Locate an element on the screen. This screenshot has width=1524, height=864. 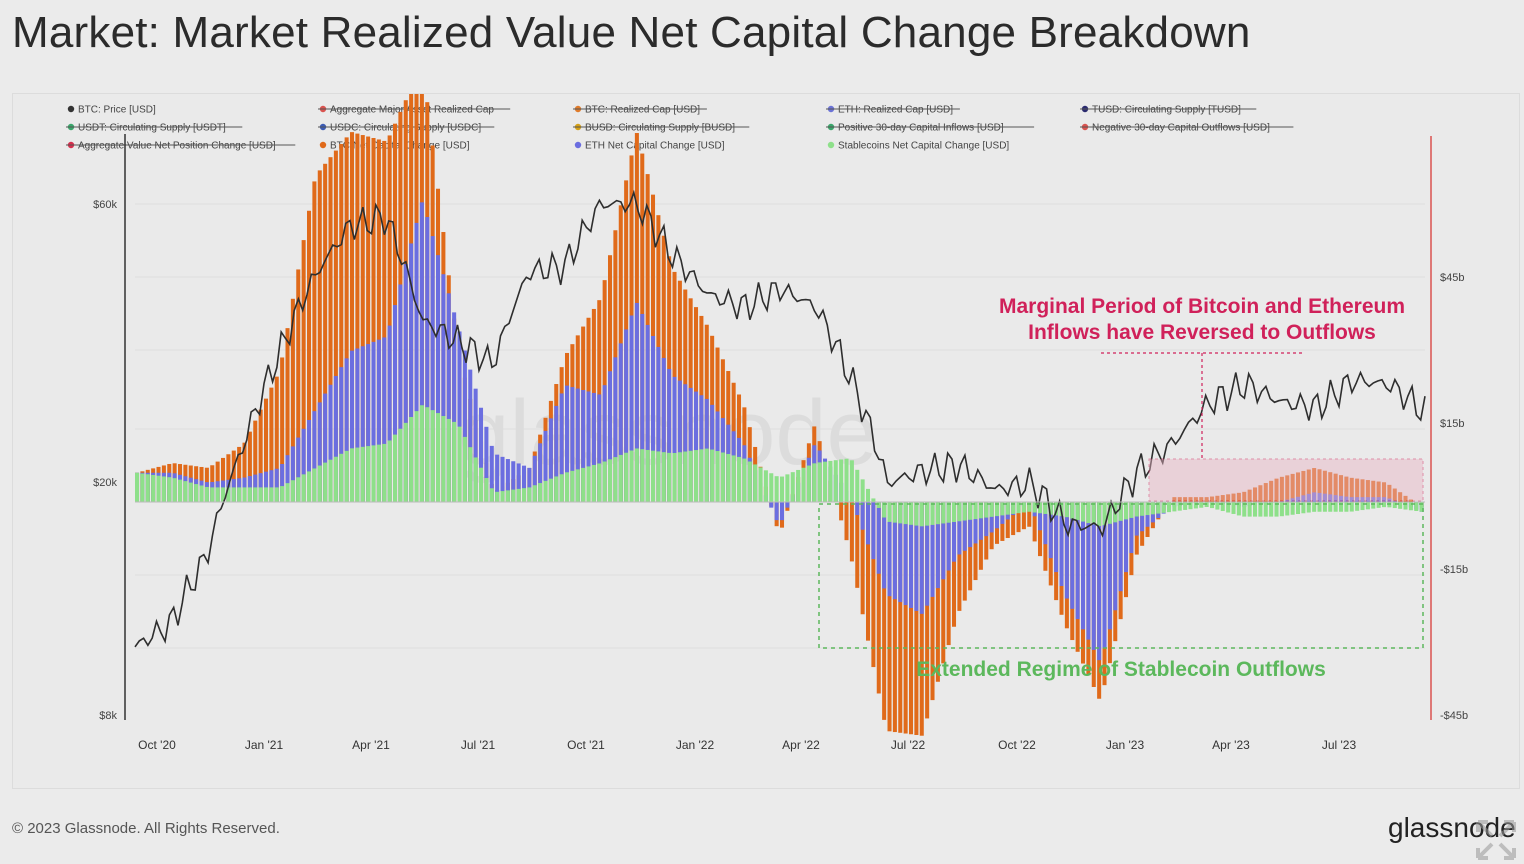
legend-label: BUSD: Circulating Supply [BUSD] is located at coordinates (660, 128).